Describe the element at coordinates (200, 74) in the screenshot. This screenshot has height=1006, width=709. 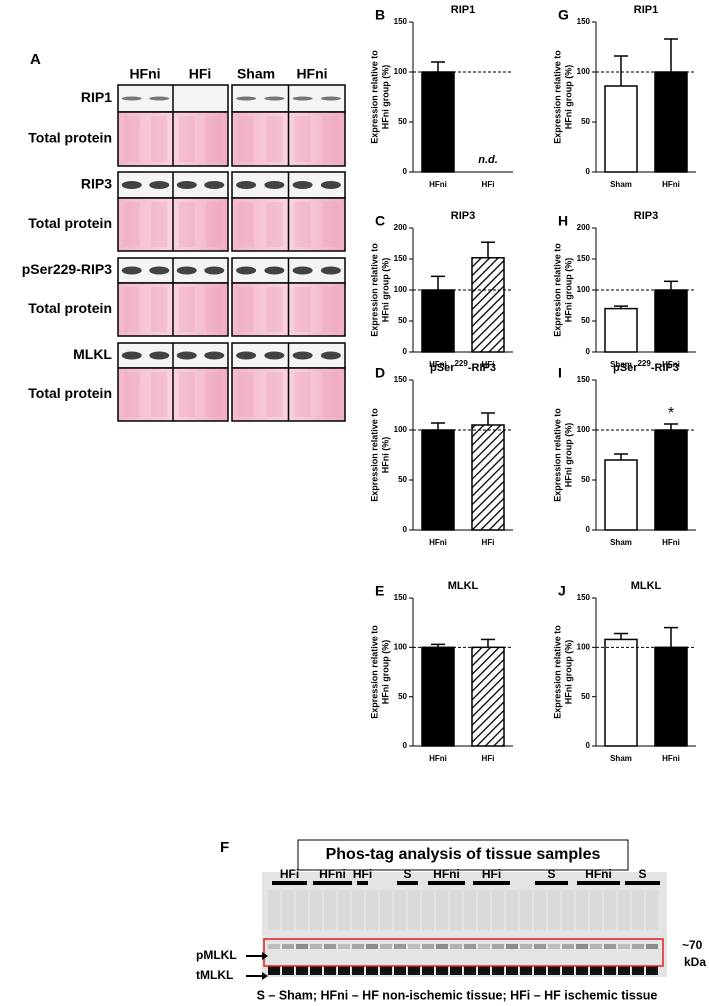
I see `blot-column-label: HFi` at that location.